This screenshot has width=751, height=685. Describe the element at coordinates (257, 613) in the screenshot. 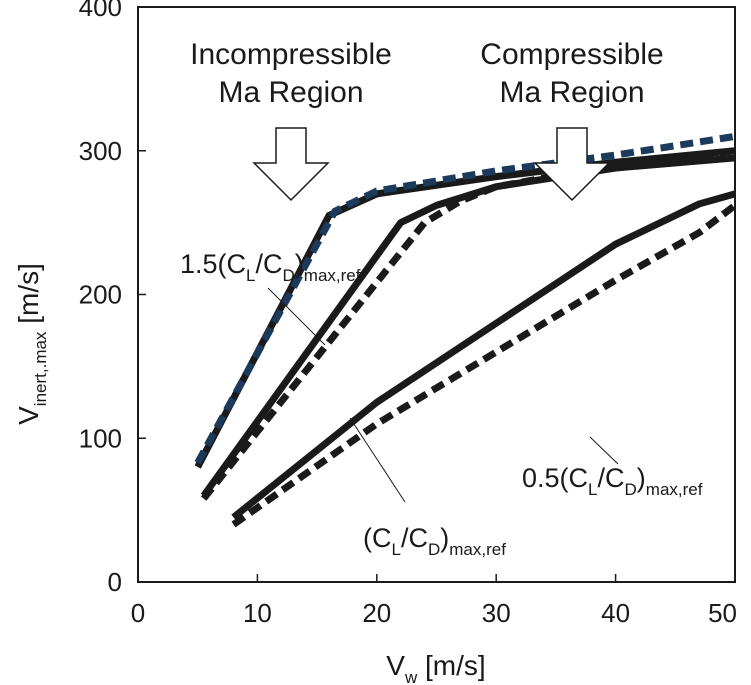

I see `x-tick-label: 10` at that location.